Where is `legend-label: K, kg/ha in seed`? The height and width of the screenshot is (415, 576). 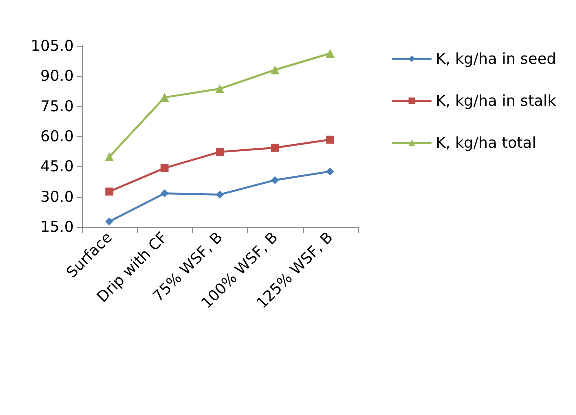
legend-label: K, kg/ha in seed is located at coordinates (496, 59).